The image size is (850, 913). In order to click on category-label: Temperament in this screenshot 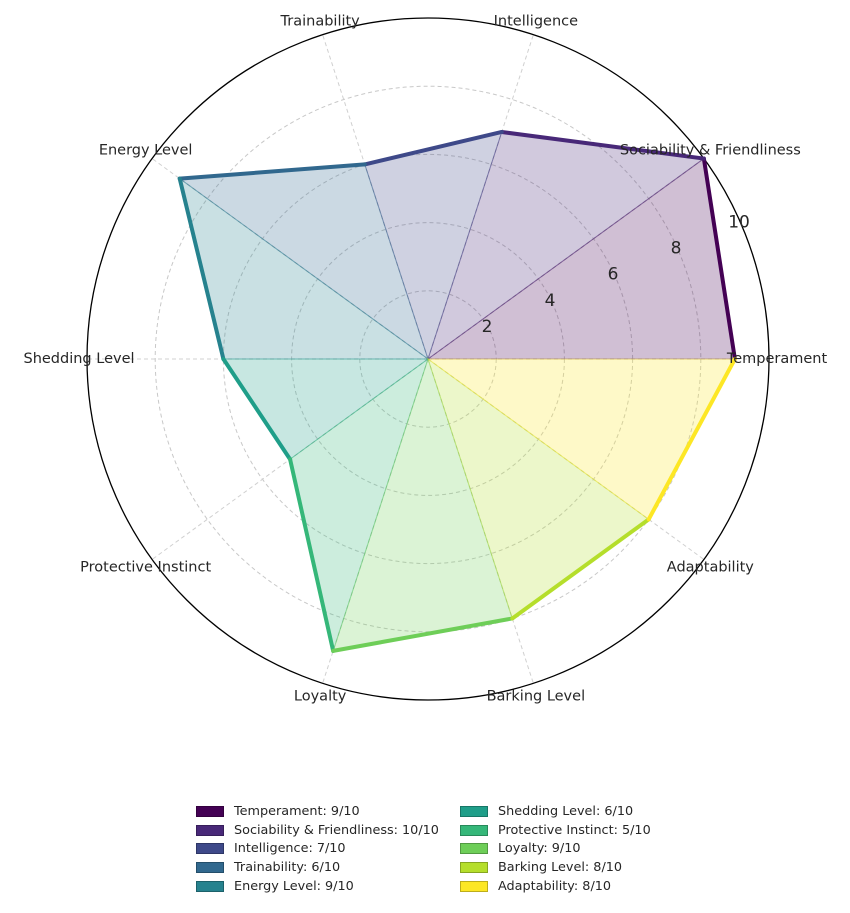, I will do `click(777, 359)`.